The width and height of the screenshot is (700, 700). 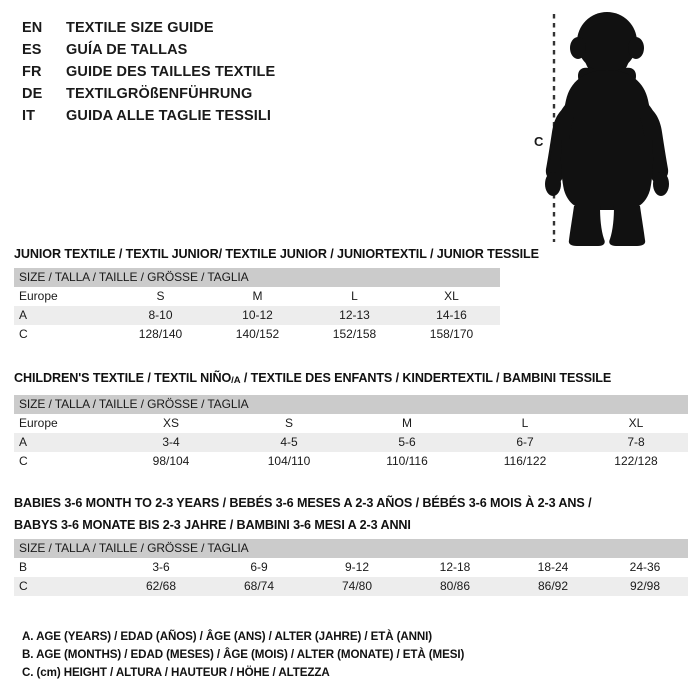 What do you see at coordinates (354, 334) in the screenshot?
I see `cell: 152/158` at bounding box center [354, 334].